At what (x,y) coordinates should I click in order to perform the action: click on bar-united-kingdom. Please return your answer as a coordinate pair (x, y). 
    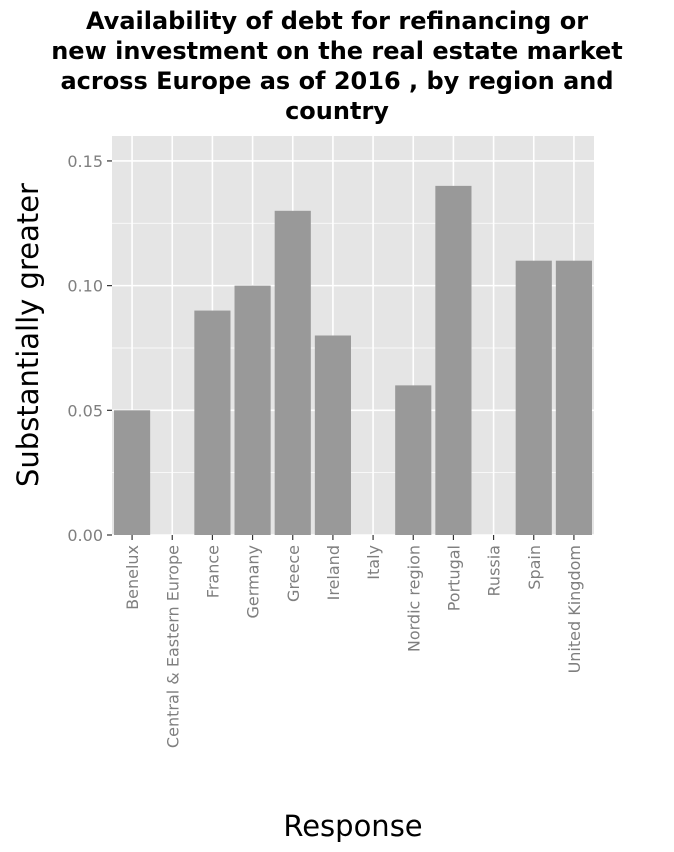
    Looking at the image, I should click on (573, 397).